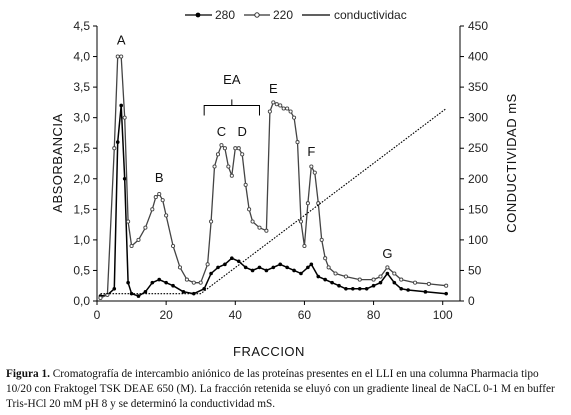  What do you see at coordinates (121, 39) in the screenshot?
I see `peak-label-a: A` at bounding box center [121, 39].